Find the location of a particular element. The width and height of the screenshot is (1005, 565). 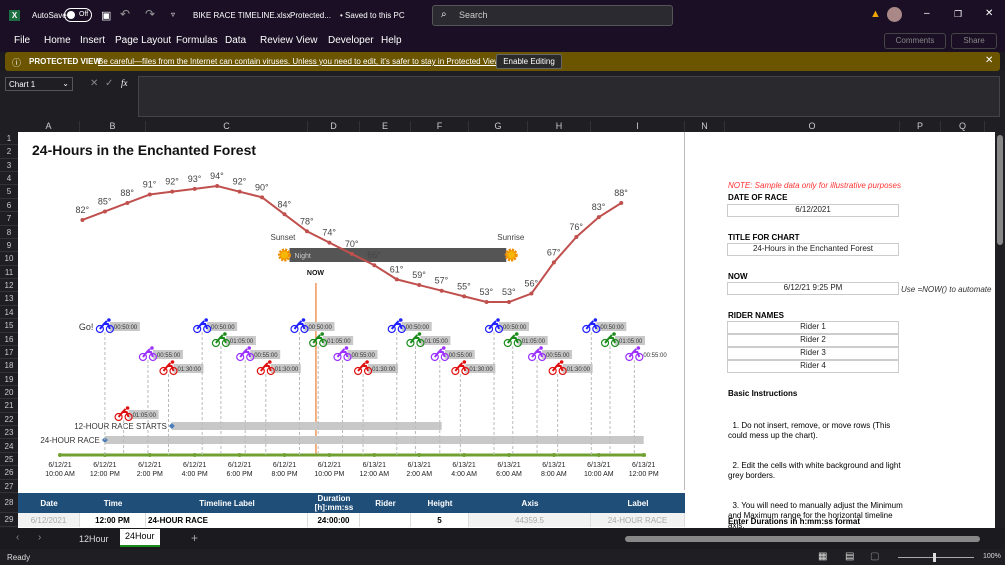

search-box: ⌕ Search is located at coordinates (552, 15).